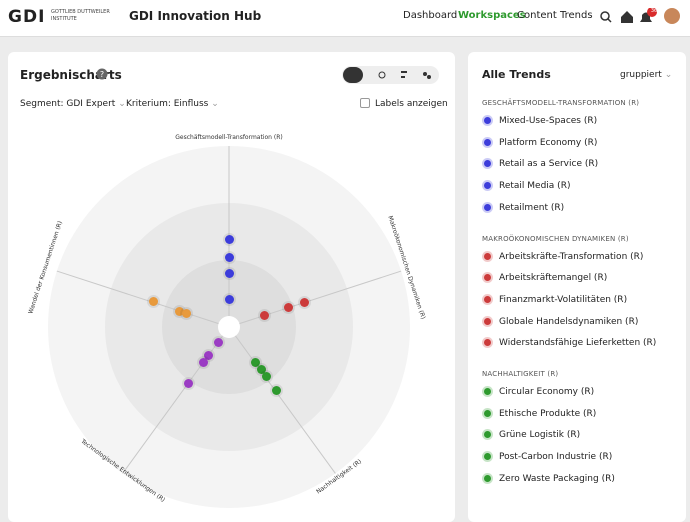 This screenshot has width=690, height=522. Describe the element at coordinates (548, 413) in the screenshot. I see `trend-item: Ethische Produkte (R)` at that location.